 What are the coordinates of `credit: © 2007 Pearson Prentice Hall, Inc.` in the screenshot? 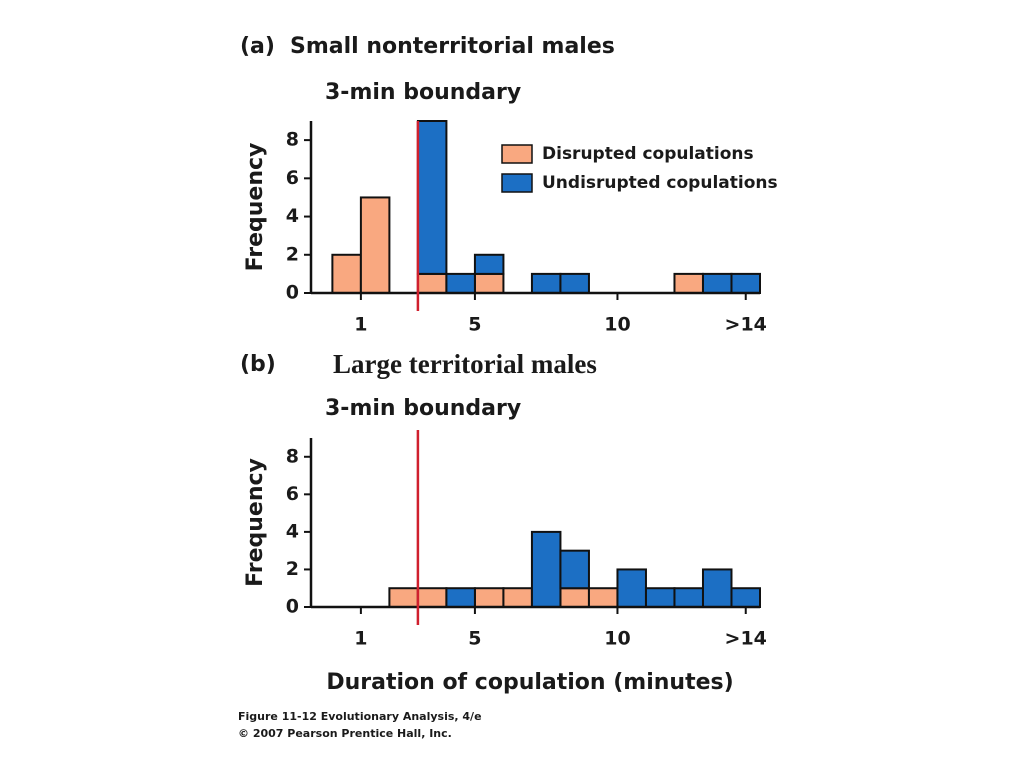 It's located at (345, 733).